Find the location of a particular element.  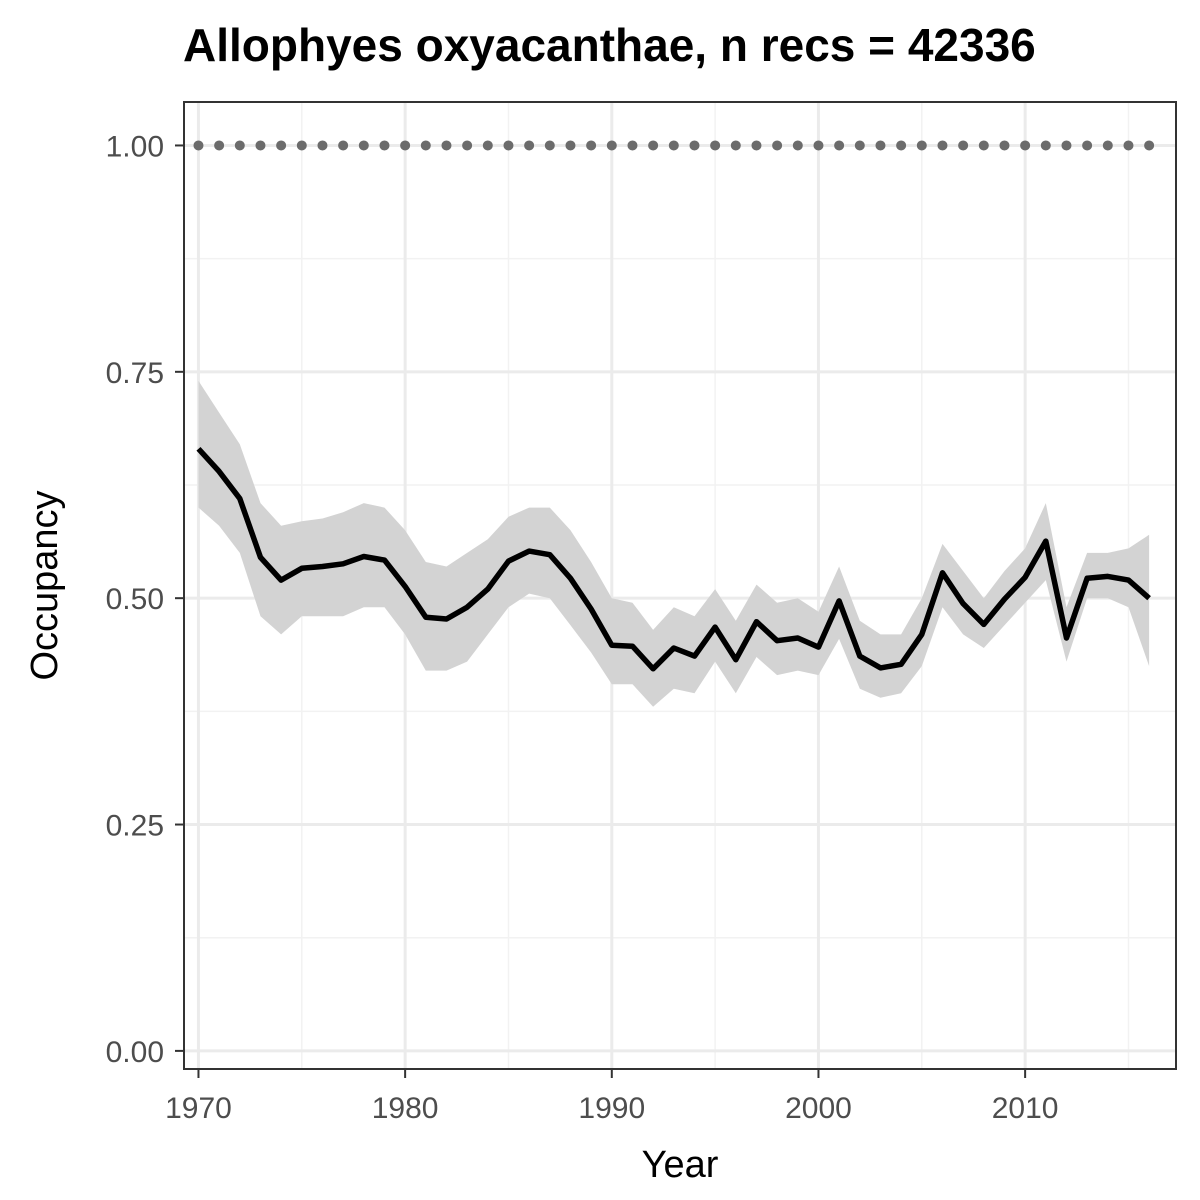

x-tick-label: 2000 is located at coordinates (818, 1108).